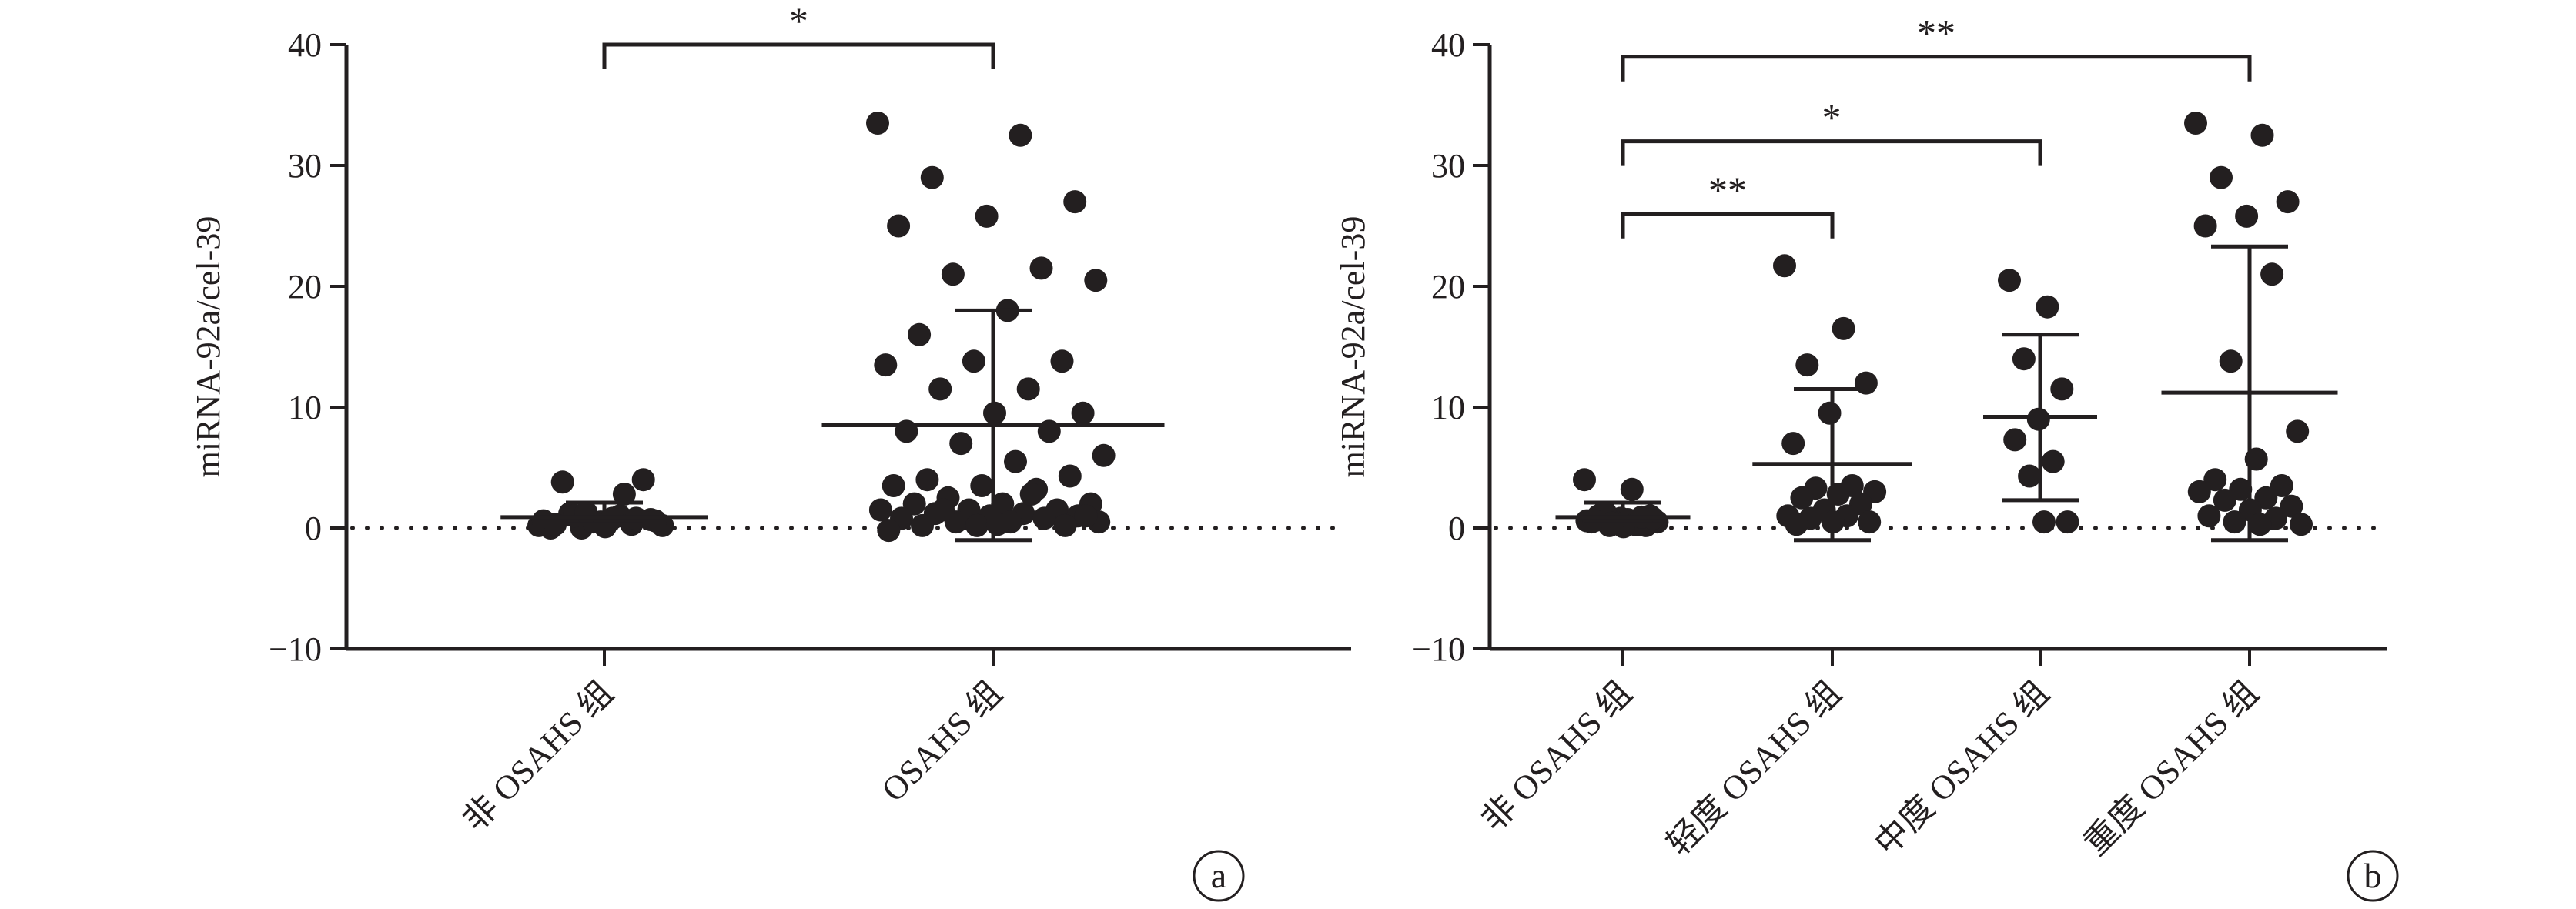  Describe the element at coordinates (1755, 768) in the screenshot. I see `x-category-label: 轻度 OSAHS 组` at that location.